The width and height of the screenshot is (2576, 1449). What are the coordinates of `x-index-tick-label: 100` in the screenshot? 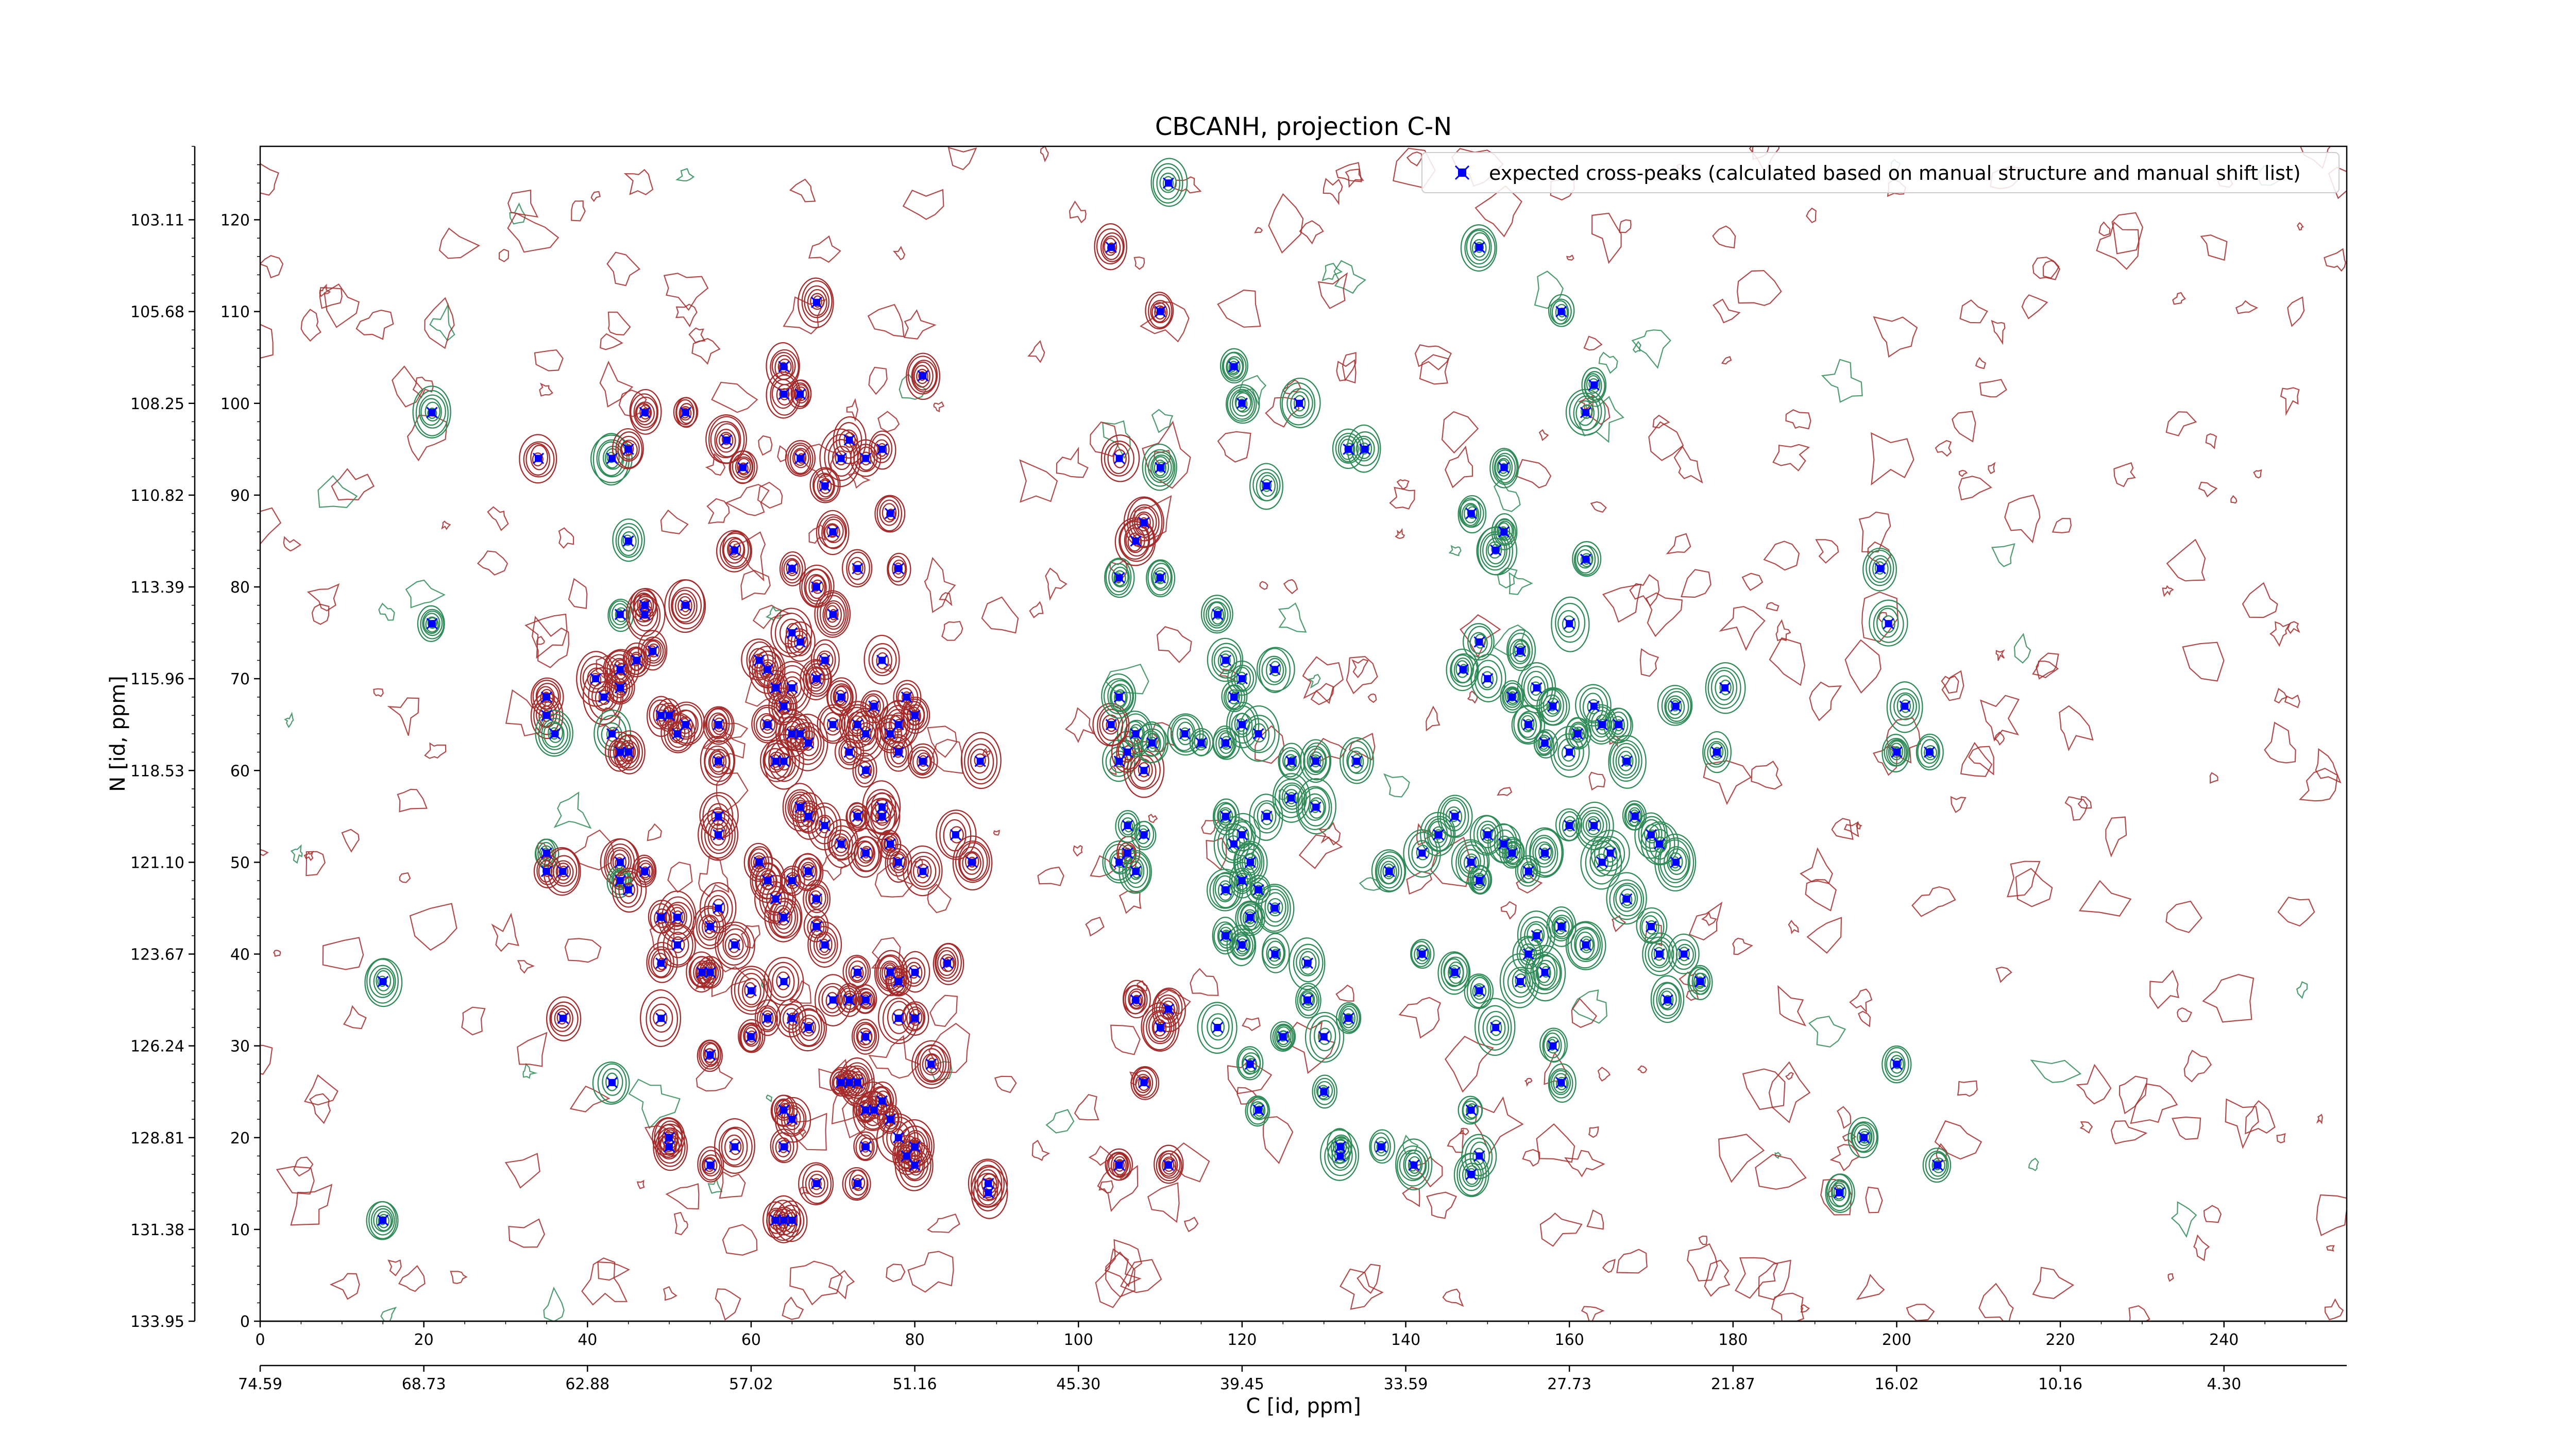 It's located at (1078, 1340).